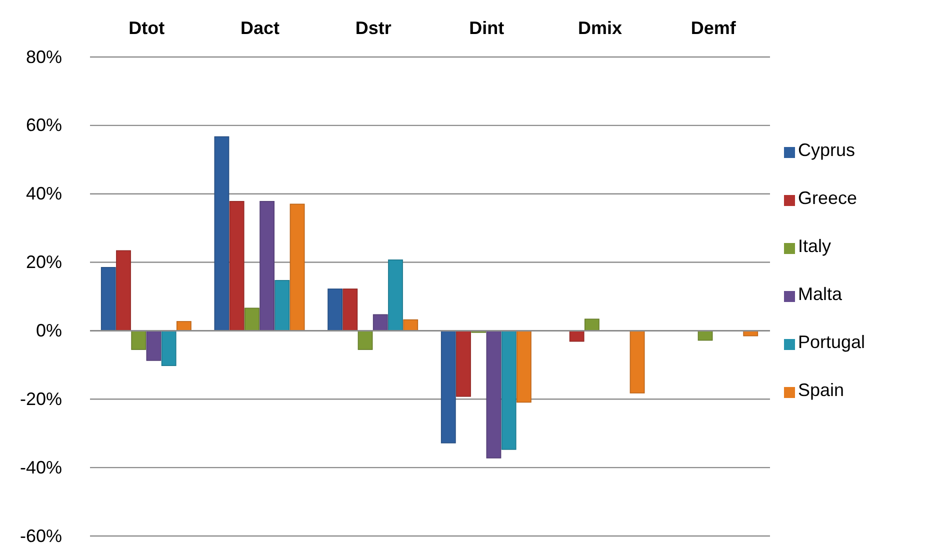 This screenshot has height=548, width=926. I want to click on x-tick-label: Dtot, so click(146, 28).